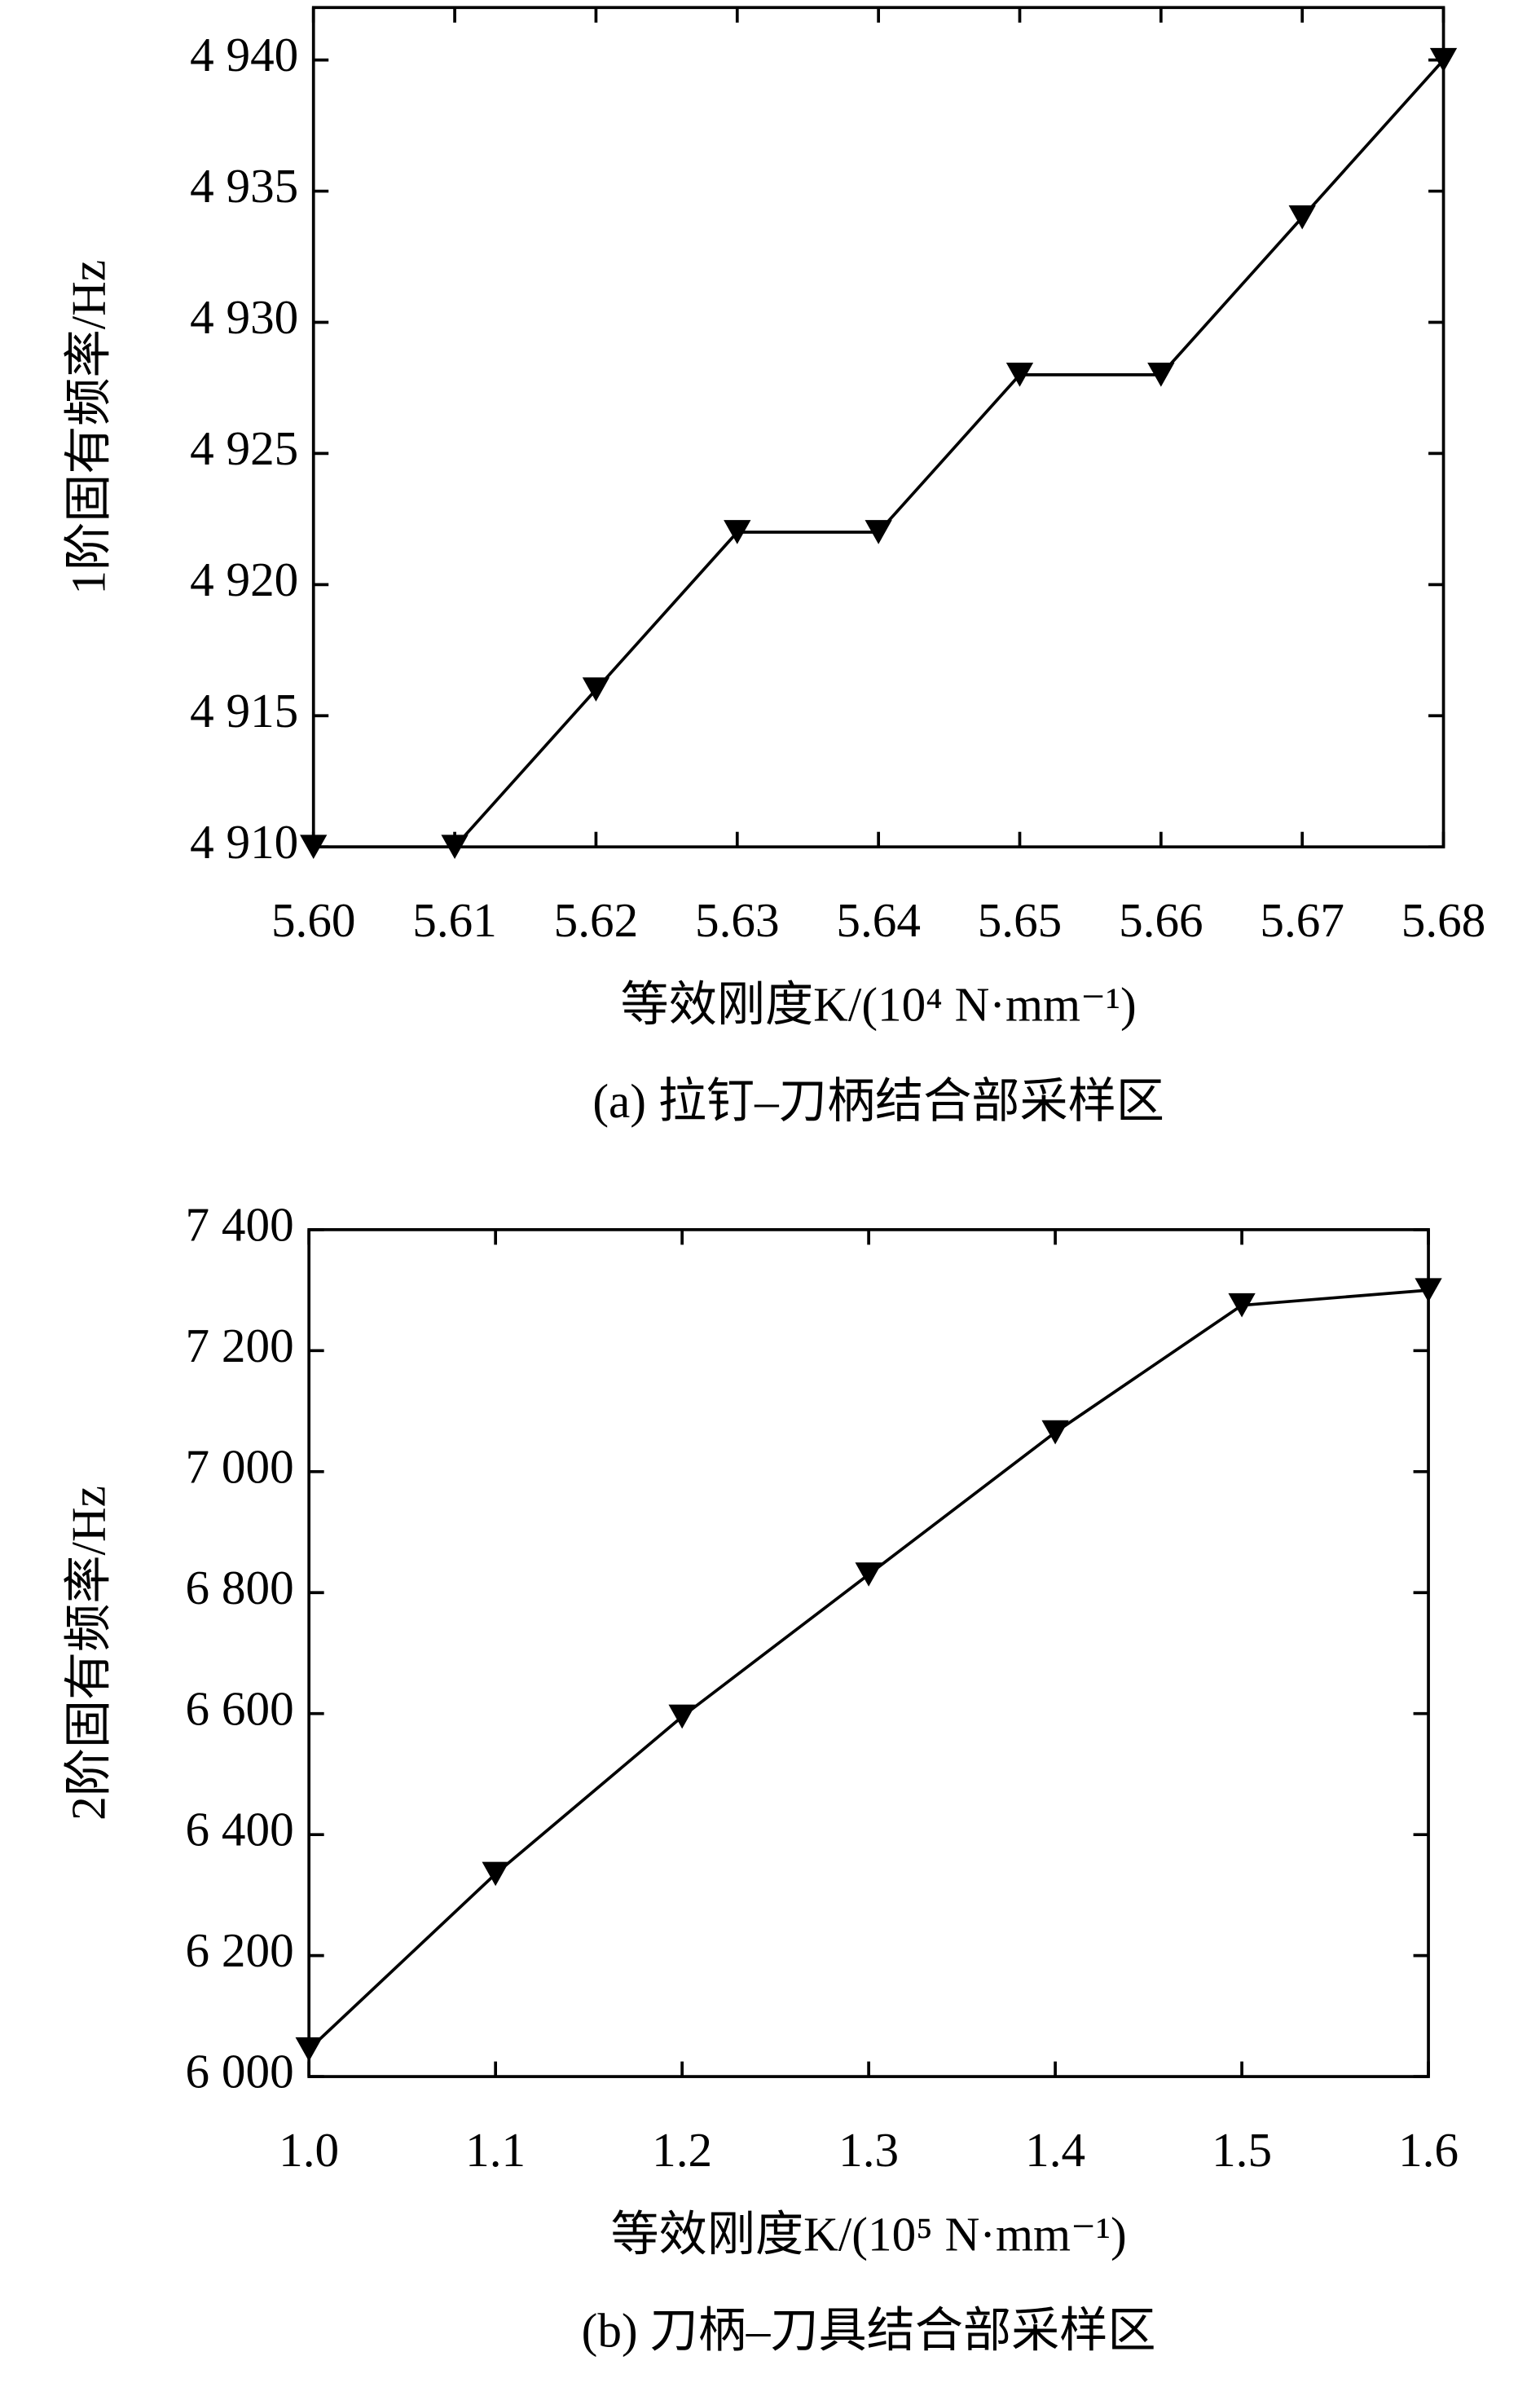  I want to click on y-tick-label: 4 920, so click(244, 579).